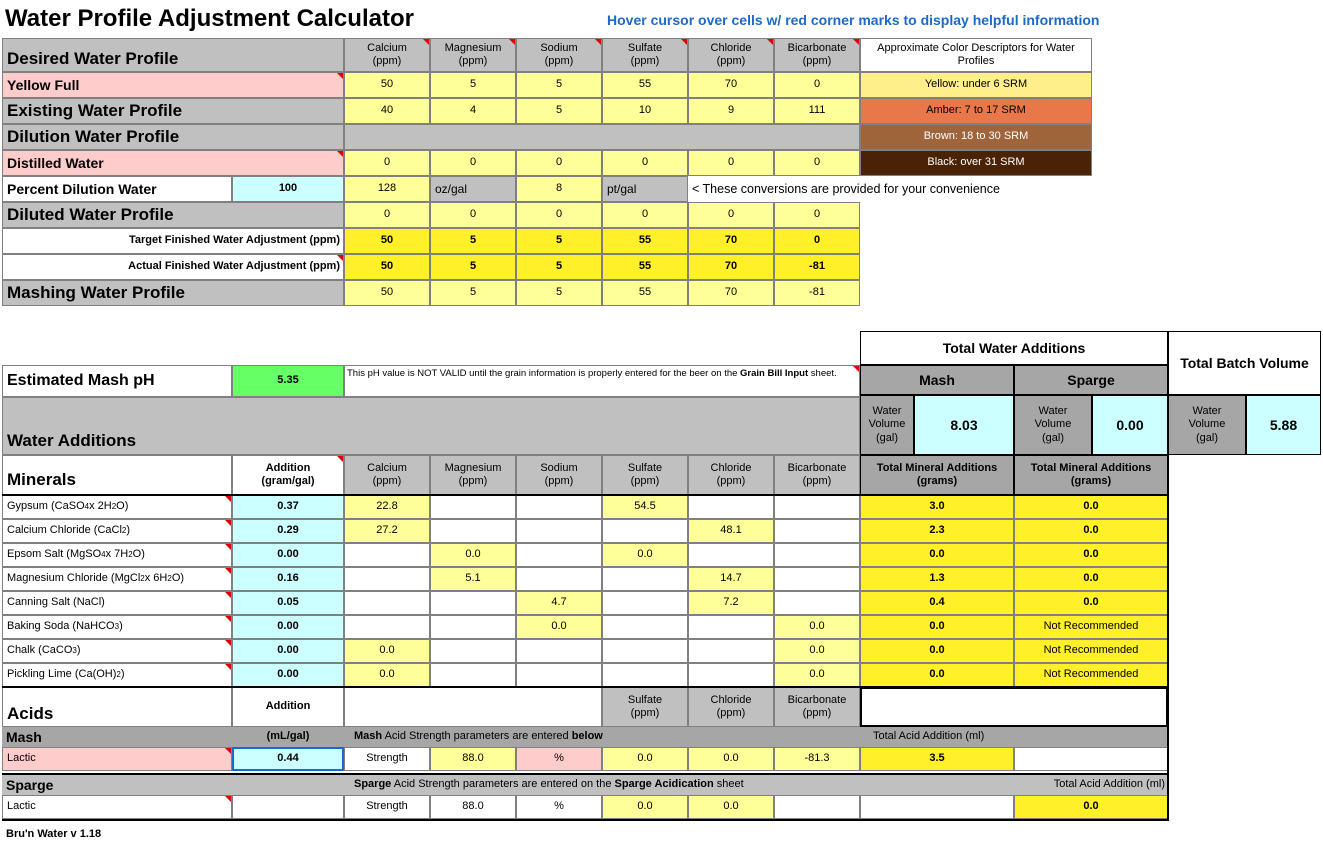  What do you see at coordinates (645, 759) in the screenshot?
I see `mash-acid-sulfate: 0.0` at bounding box center [645, 759].